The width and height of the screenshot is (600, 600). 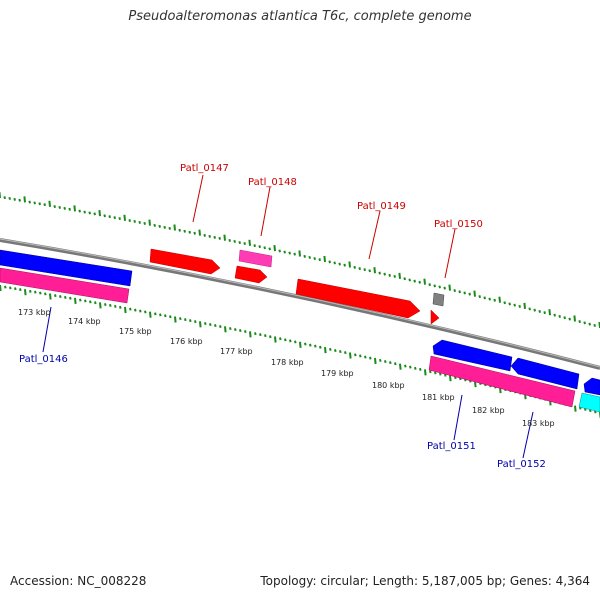 I want to click on gene-blue-b, so click(x=545, y=373).